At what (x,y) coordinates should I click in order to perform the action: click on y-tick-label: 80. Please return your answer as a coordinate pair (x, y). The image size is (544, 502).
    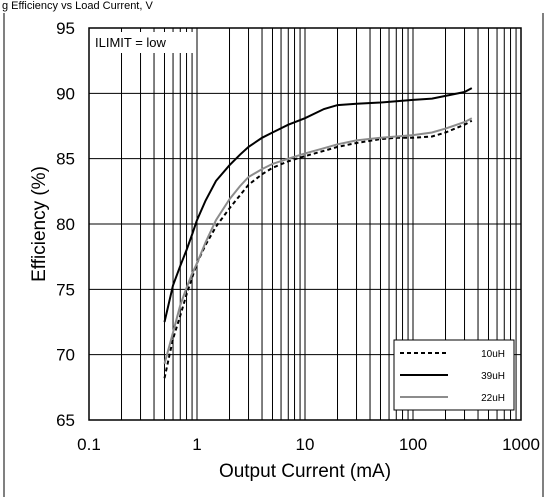
    Looking at the image, I should click on (65, 224).